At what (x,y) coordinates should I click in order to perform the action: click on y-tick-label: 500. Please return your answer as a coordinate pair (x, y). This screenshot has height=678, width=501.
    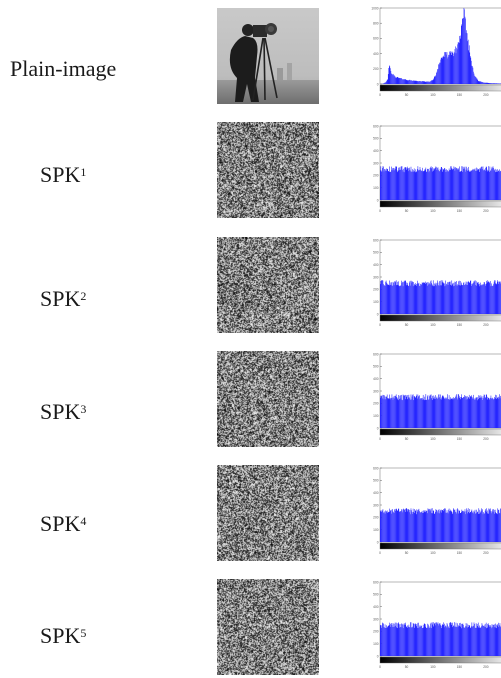
    Looking at the image, I should click on (376, 253).